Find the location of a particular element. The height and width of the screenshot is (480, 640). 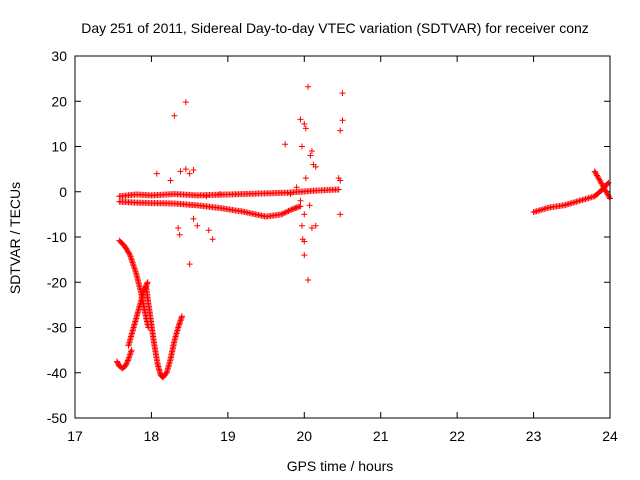

y-tick-label: -50 is located at coordinates (57, 418).